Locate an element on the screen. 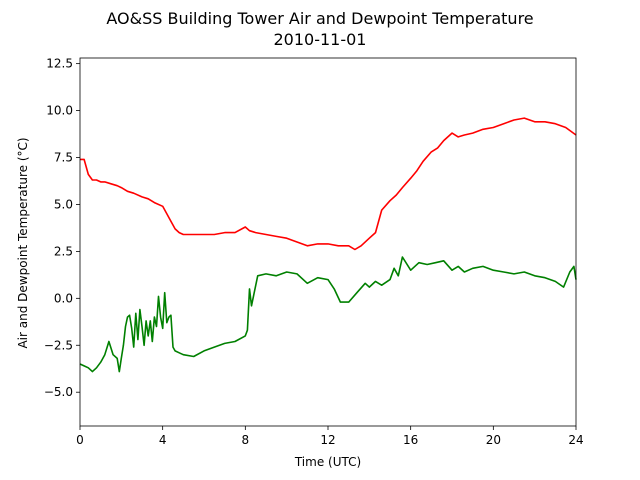 This screenshot has height=480, width=640. y-tick-label: 7.5 is located at coordinates (63, 158).